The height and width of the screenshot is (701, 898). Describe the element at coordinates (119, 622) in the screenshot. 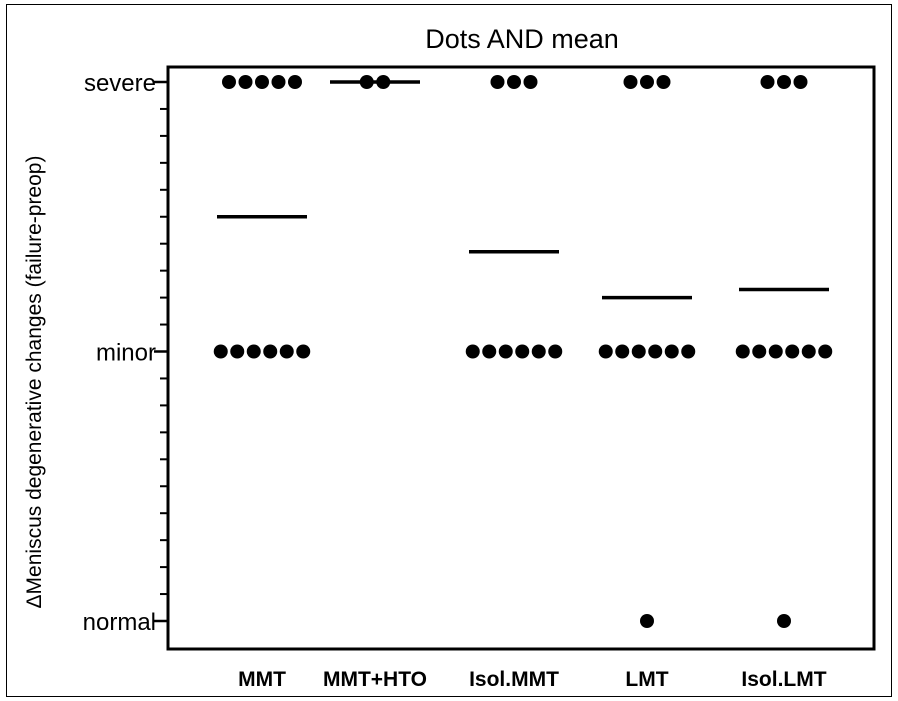

I see `y-tick-label-normal: normal` at that location.